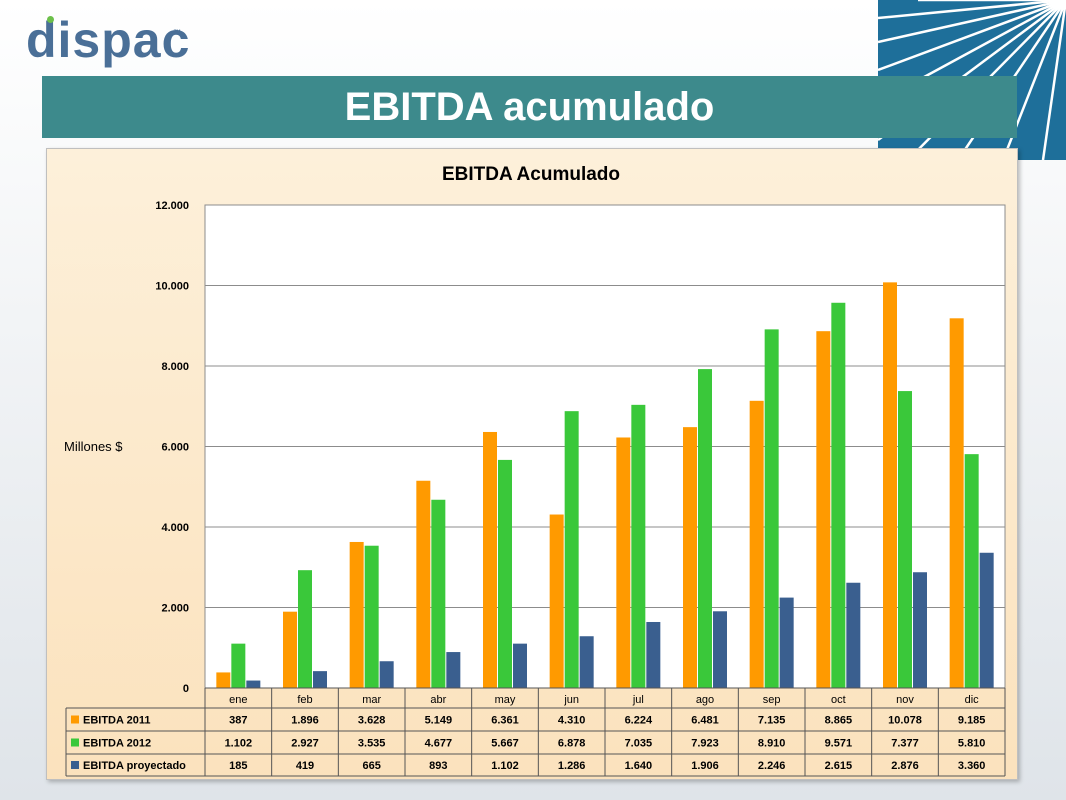  Describe the element at coordinates (638, 700) in the screenshot. I see `x-category-label: jul` at that location.